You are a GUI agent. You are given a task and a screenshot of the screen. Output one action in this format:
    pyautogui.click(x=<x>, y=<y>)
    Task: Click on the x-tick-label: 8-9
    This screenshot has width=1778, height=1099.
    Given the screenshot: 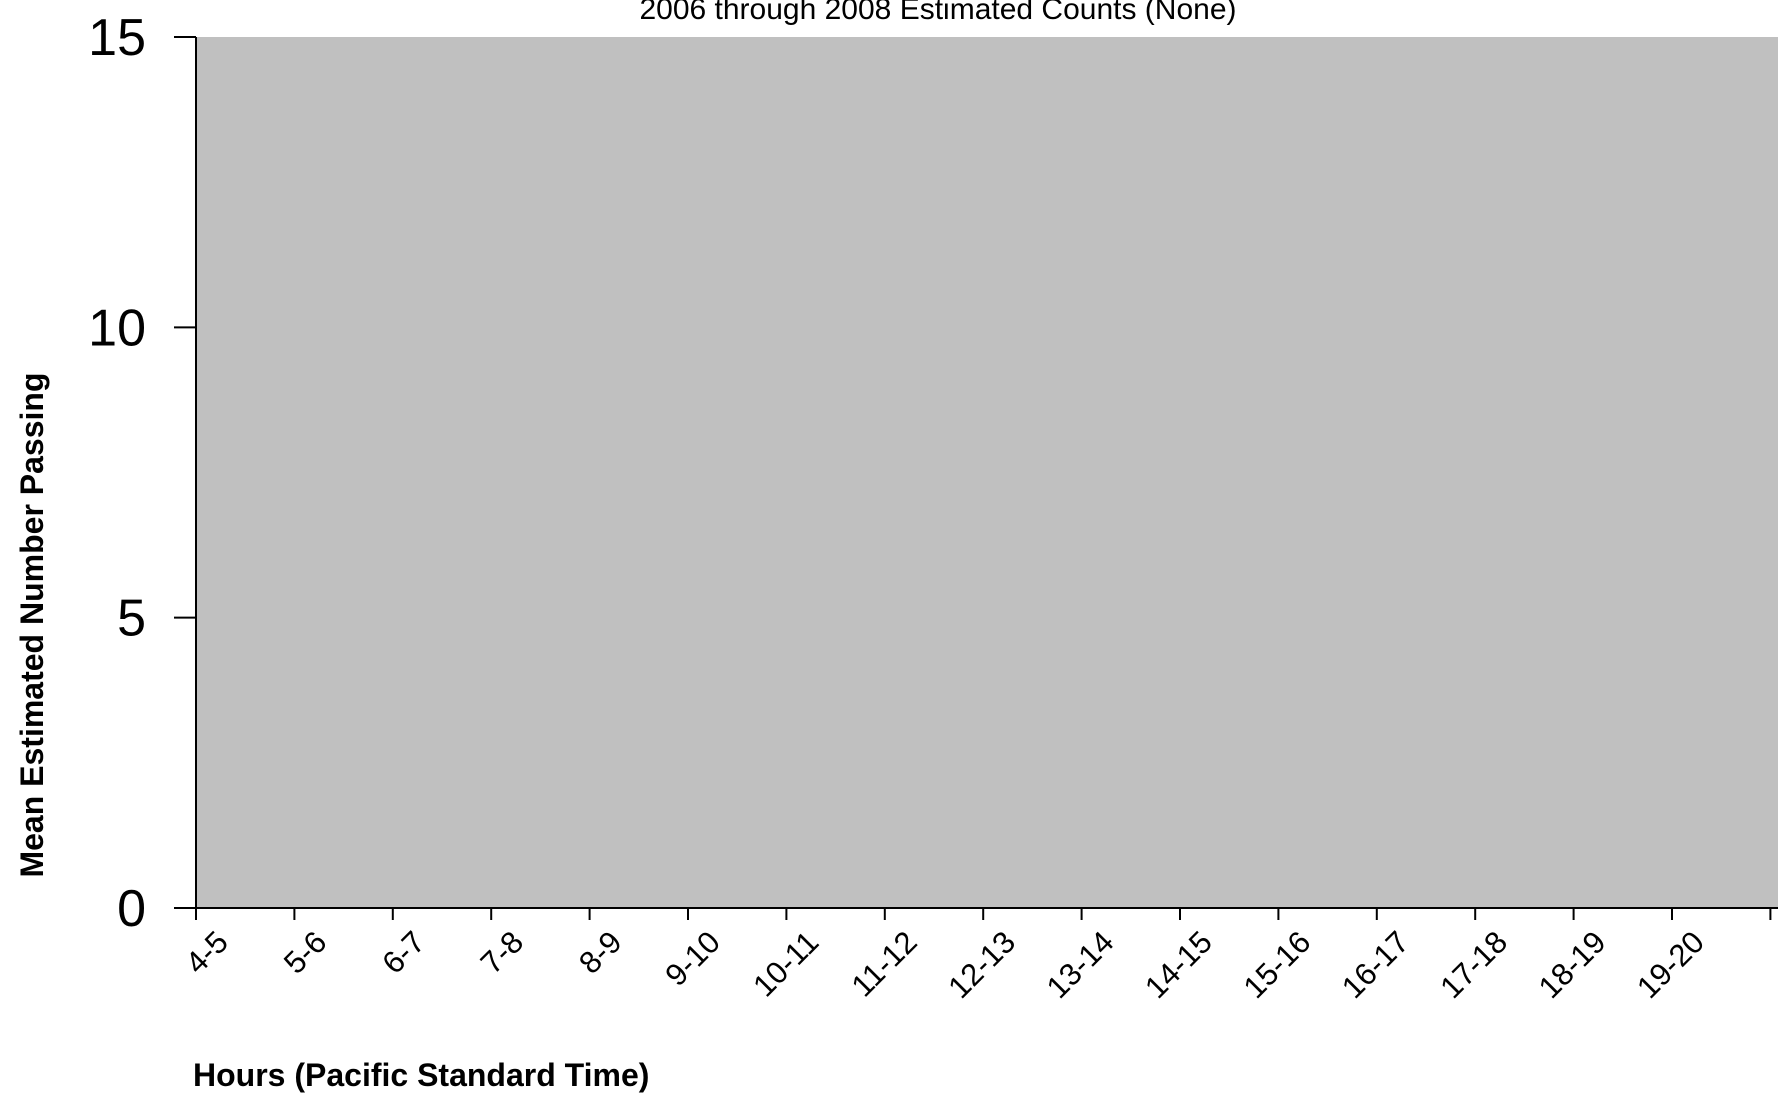 What is the action you would take?
    pyautogui.click(x=600, y=952)
    